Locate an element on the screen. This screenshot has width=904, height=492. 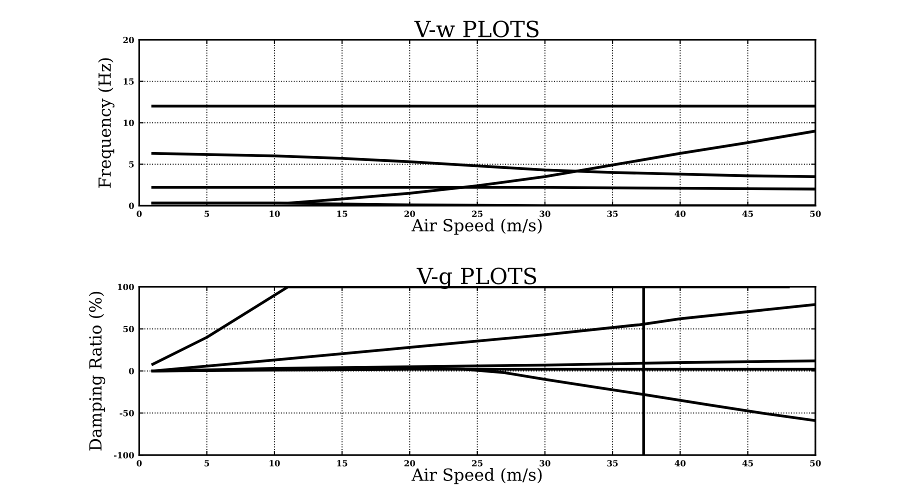
y-axis-title: Damping Ratio (%) is located at coordinates (97, 371).